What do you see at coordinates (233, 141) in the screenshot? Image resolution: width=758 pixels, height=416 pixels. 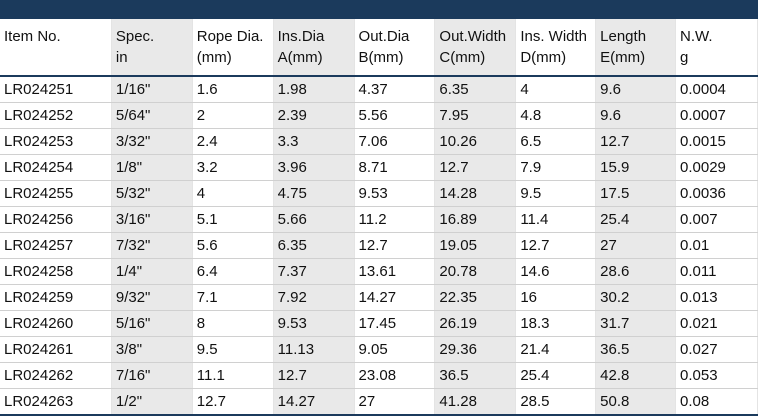 I see `cell-rope-dia: 2.4` at bounding box center [233, 141].